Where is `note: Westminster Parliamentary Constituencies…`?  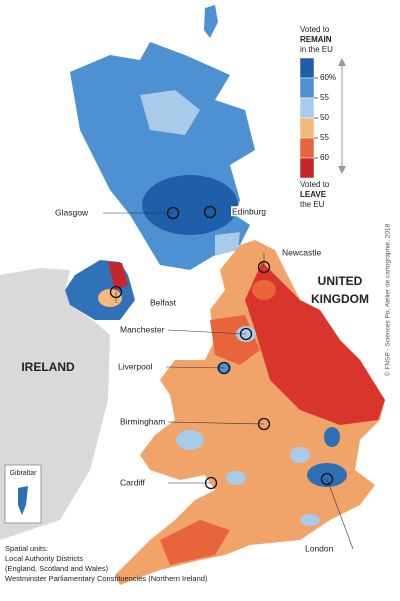
note: Westminster Parliamentary Constituencies… is located at coordinates (106, 578).